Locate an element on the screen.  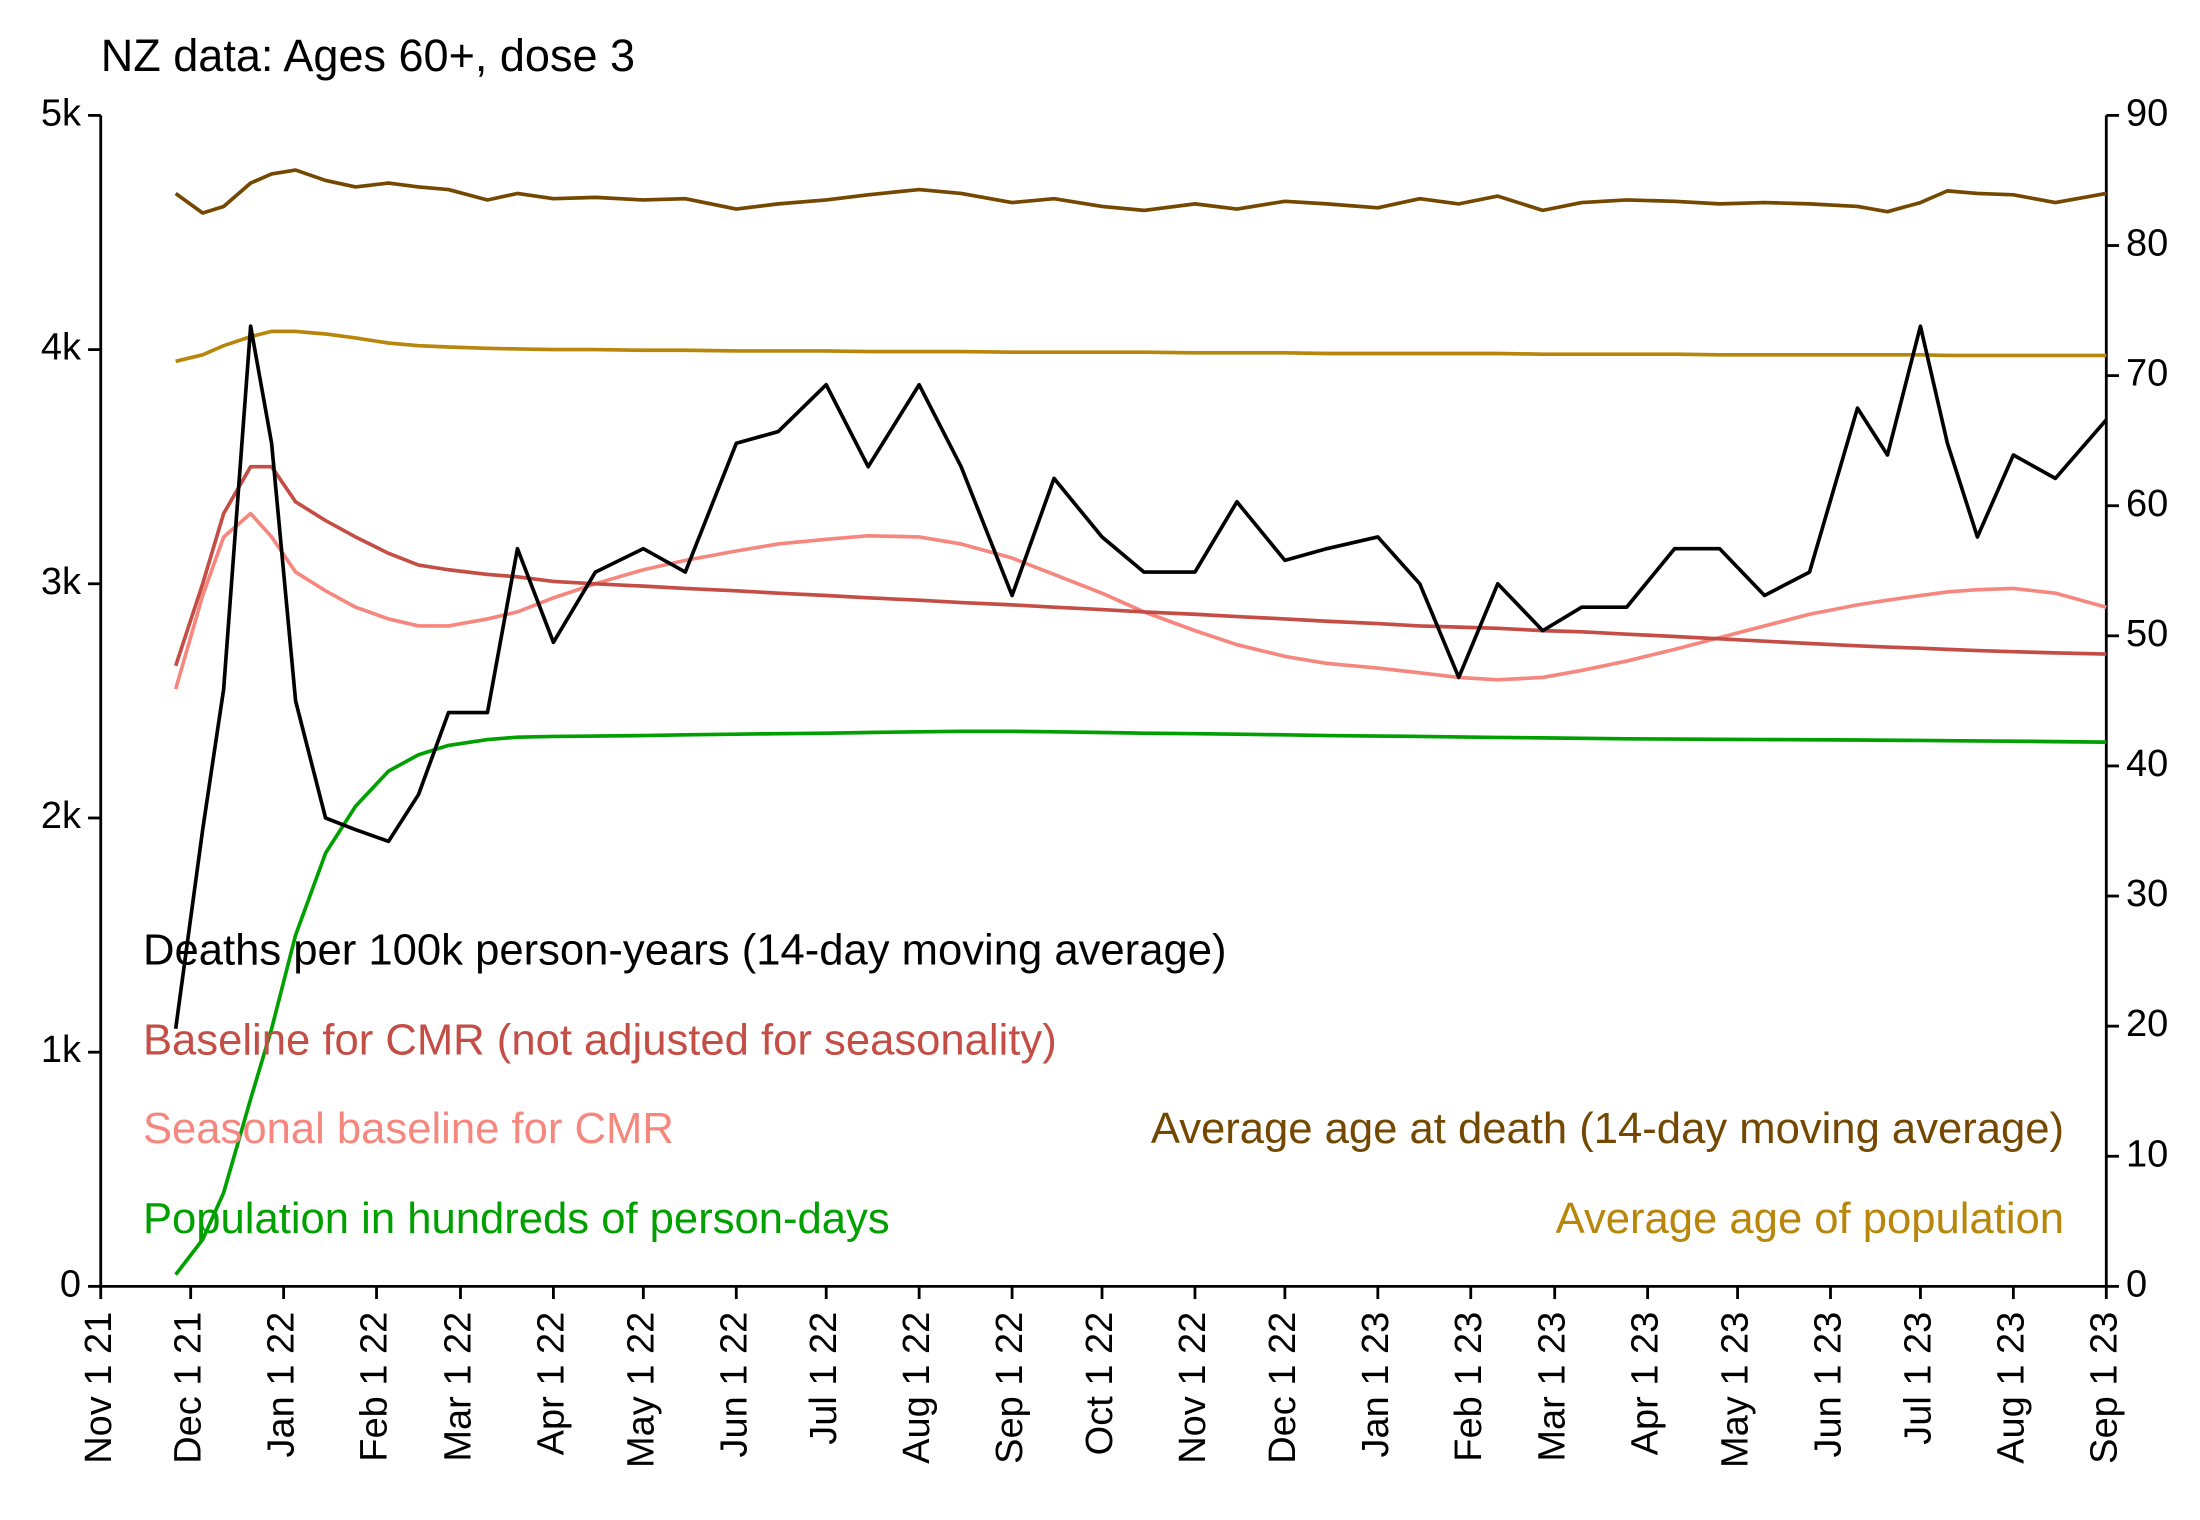
x-tick-label: Mar 1 22 is located at coordinates (459, 1387).